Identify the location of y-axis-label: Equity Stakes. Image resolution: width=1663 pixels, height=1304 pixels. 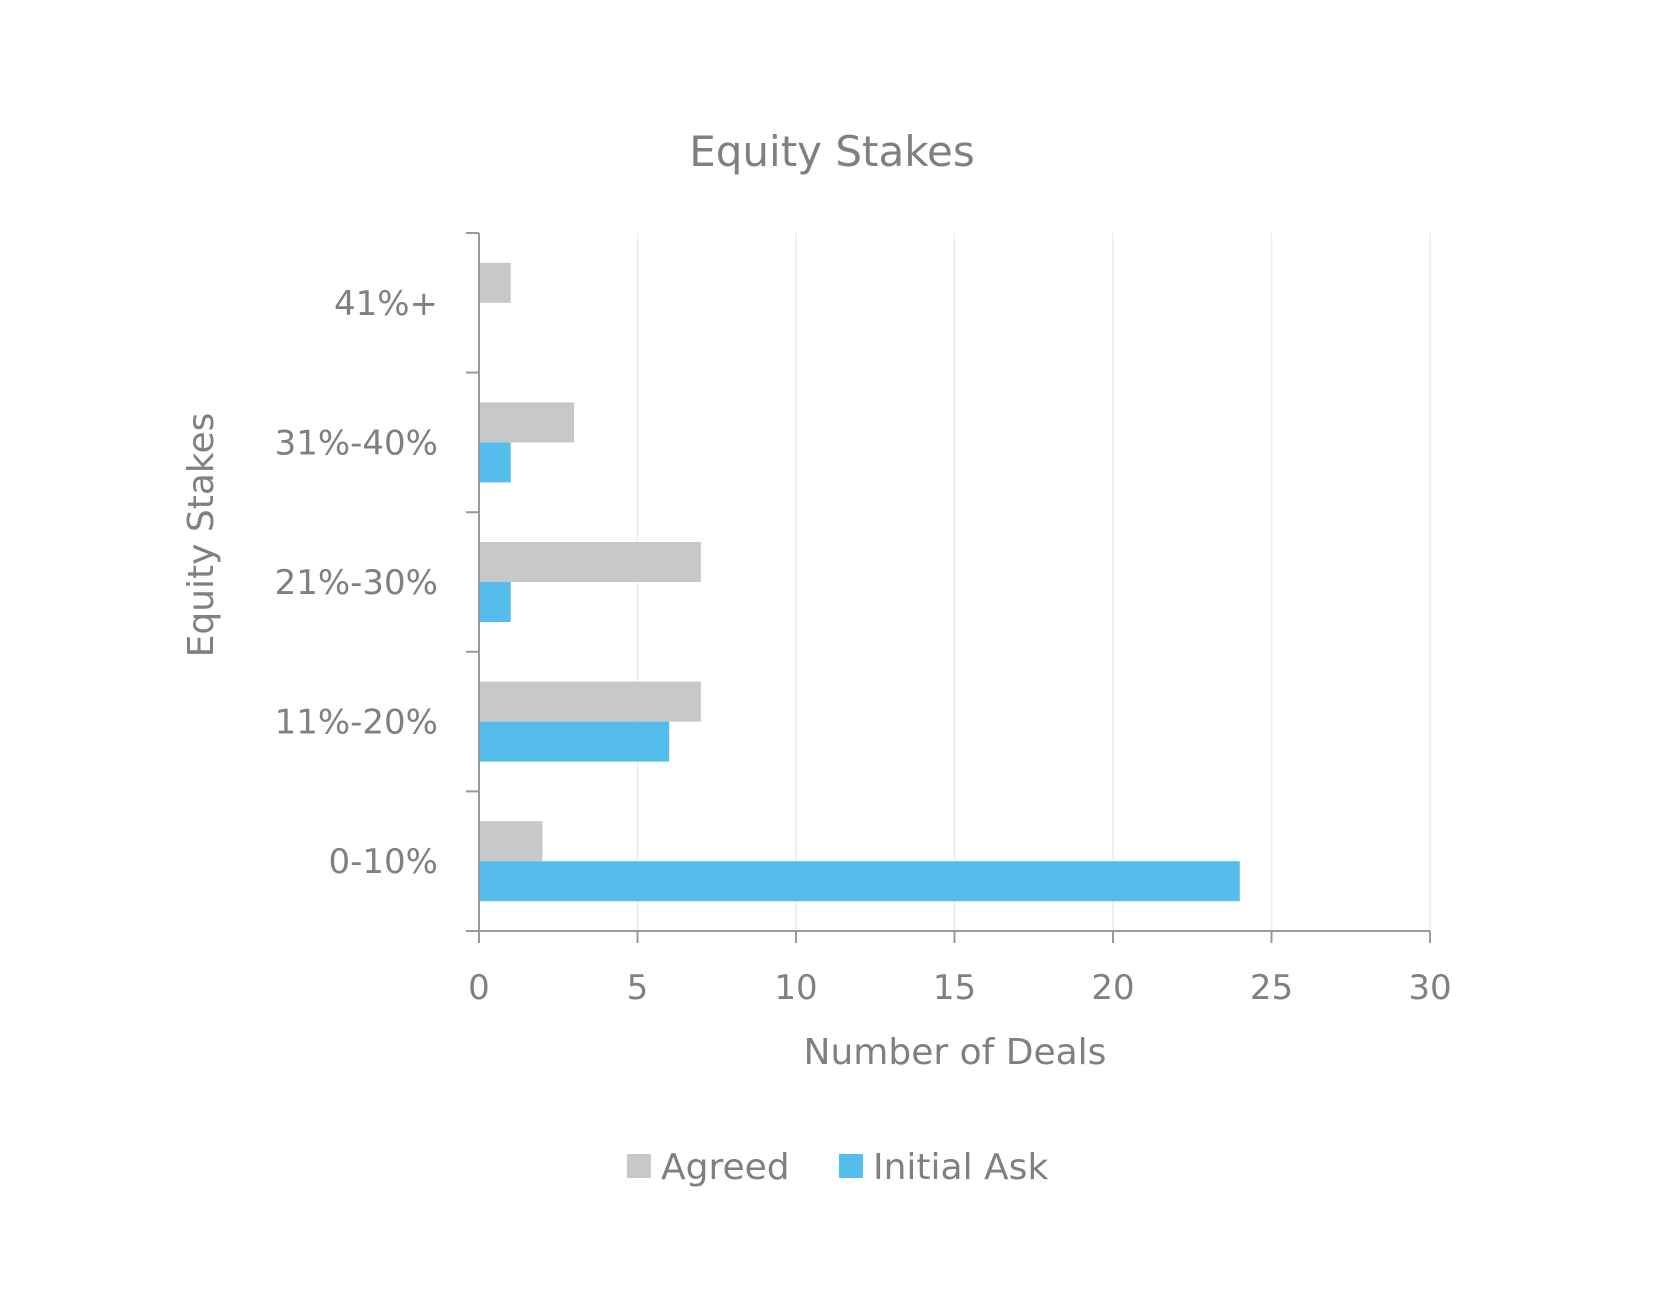
(201, 535).